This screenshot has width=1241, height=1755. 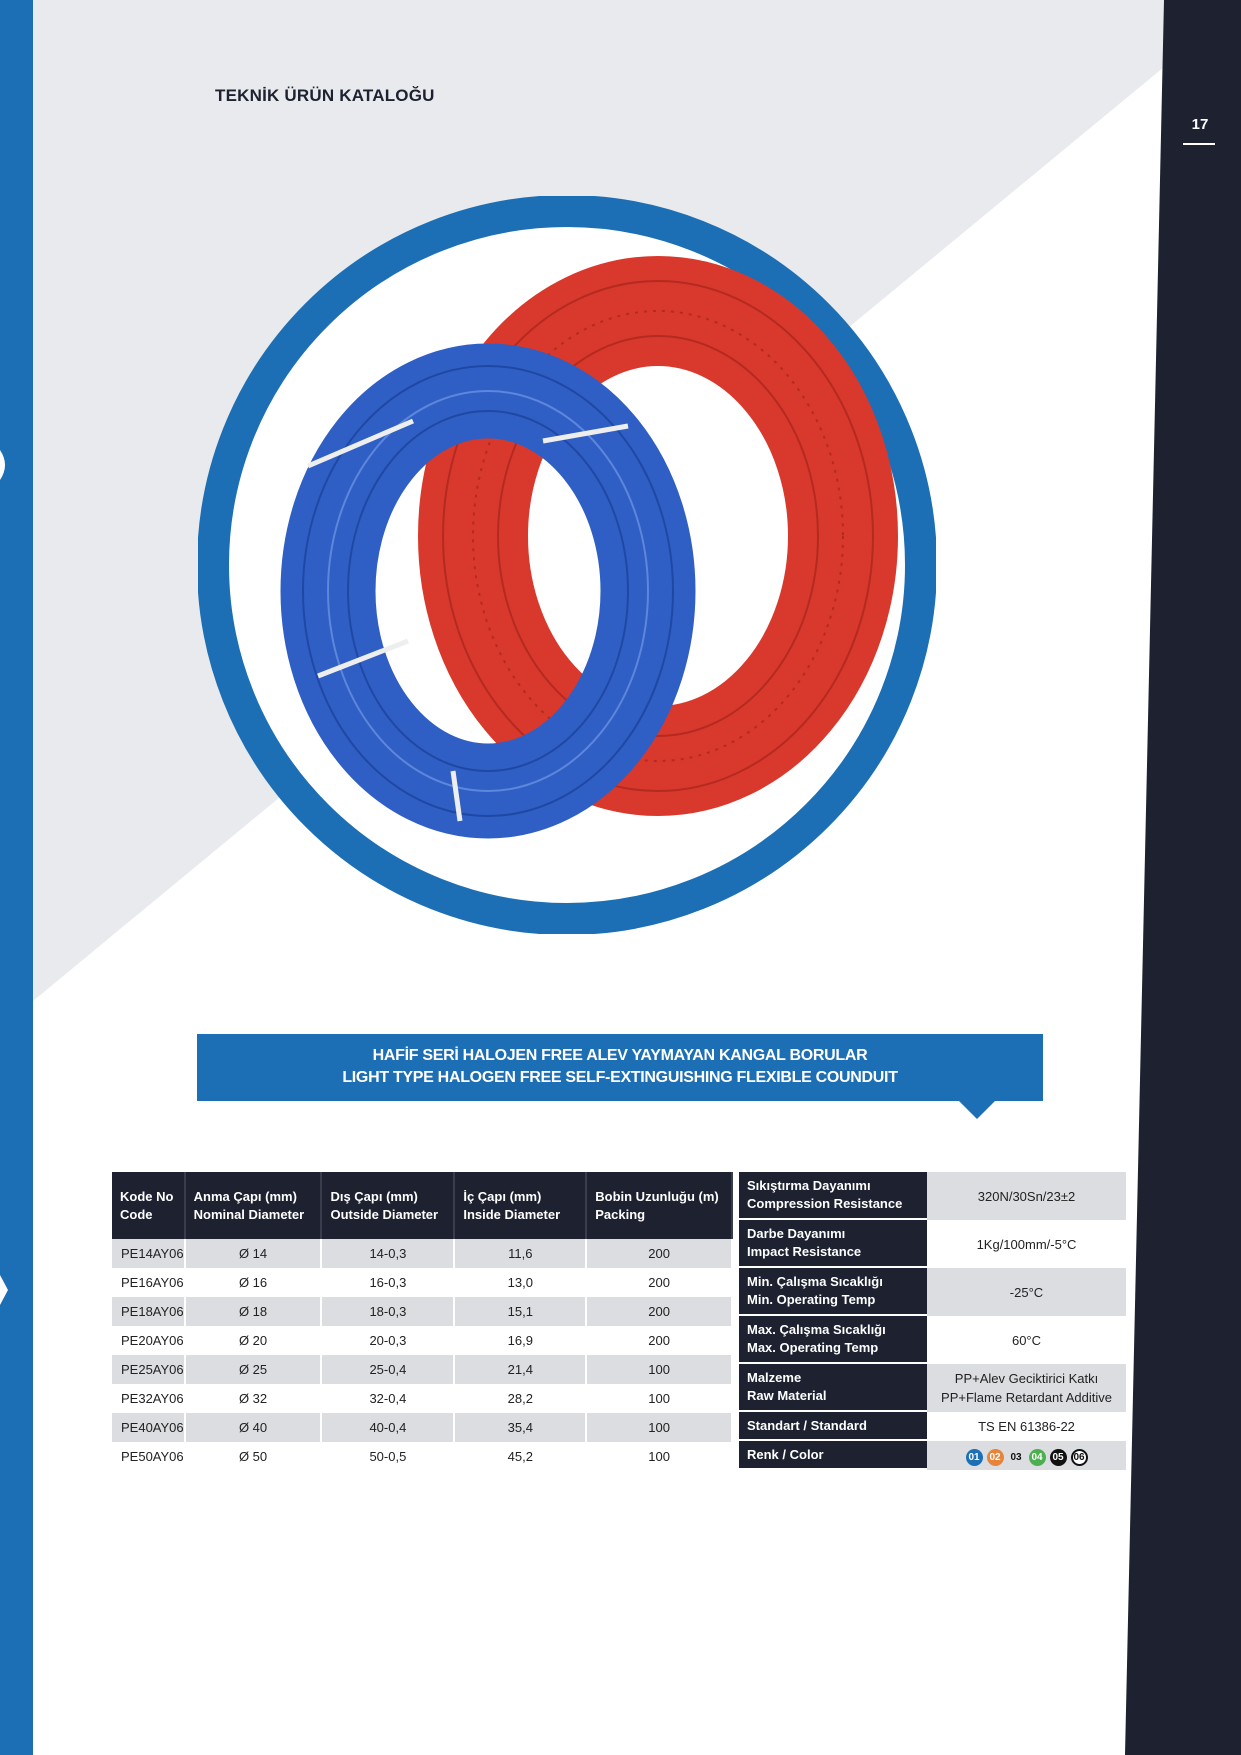 I want to click on property-value-text: PP+Alev Geciktirici Katkı, so click(x=1026, y=1378).